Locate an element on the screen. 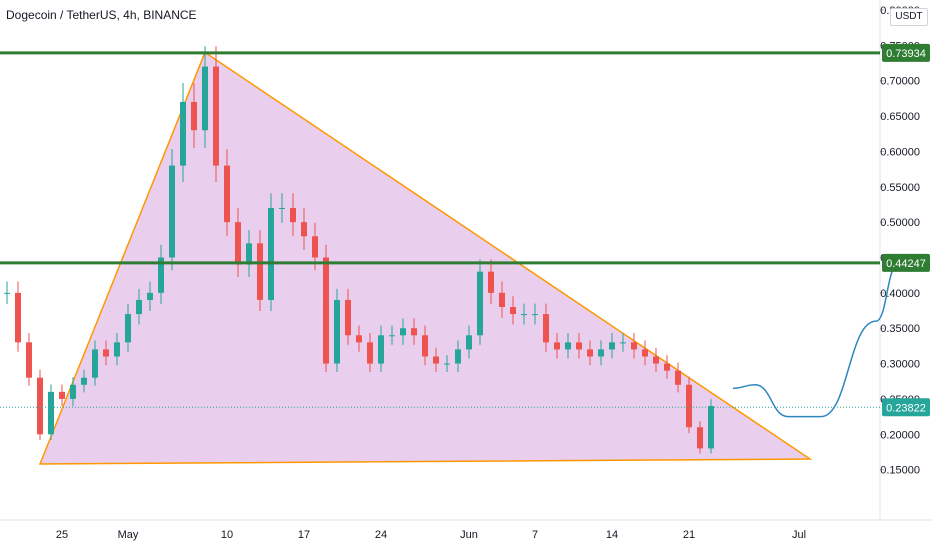  level-price-label: 0.44247 is located at coordinates (906, 264).